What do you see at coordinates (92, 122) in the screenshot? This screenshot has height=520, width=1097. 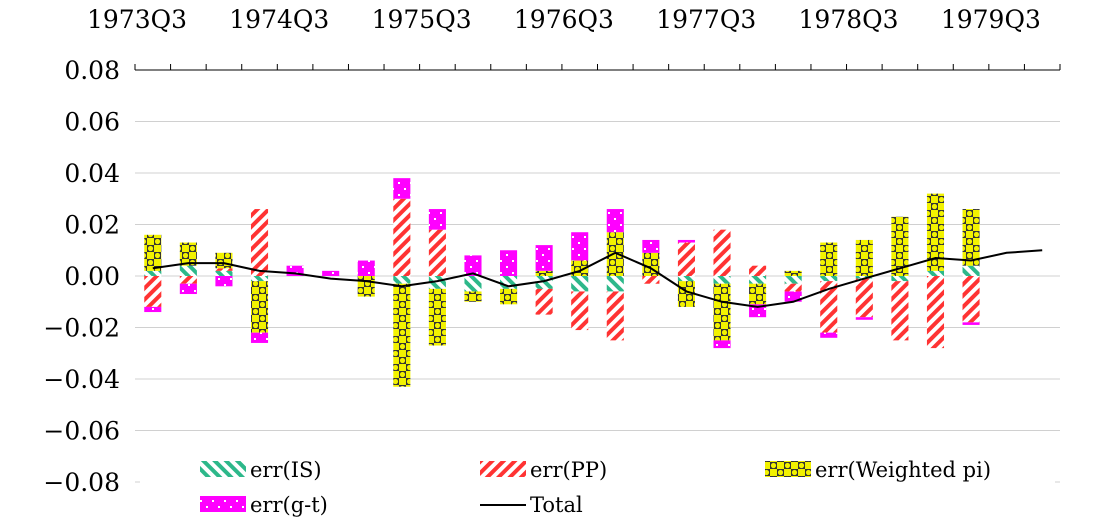 I see `y-tick-label: 0.06` at bounding box center [92, 122].